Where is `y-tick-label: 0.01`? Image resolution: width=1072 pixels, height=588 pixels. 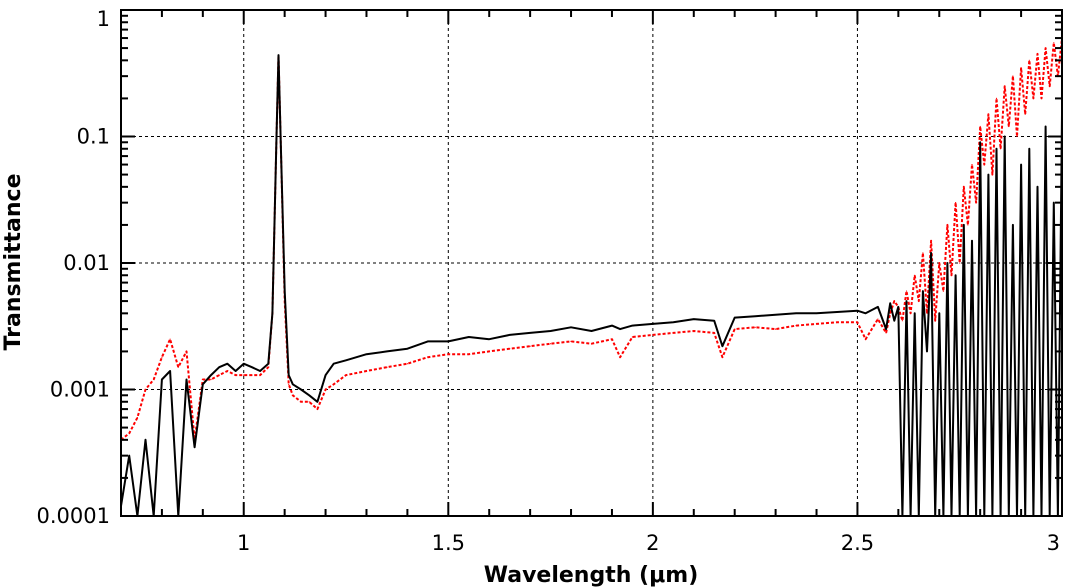
y-tick-label: 0.01 is located at coordinates (86, 263).